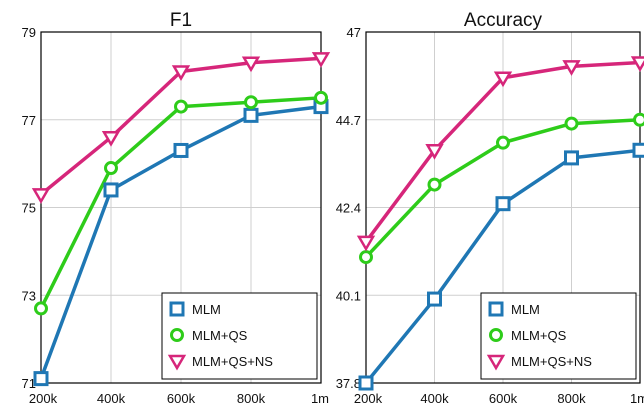  Describe the element at coordinates (29, 208) in the screenshot. I see `y-tick-label: 75` at that location.